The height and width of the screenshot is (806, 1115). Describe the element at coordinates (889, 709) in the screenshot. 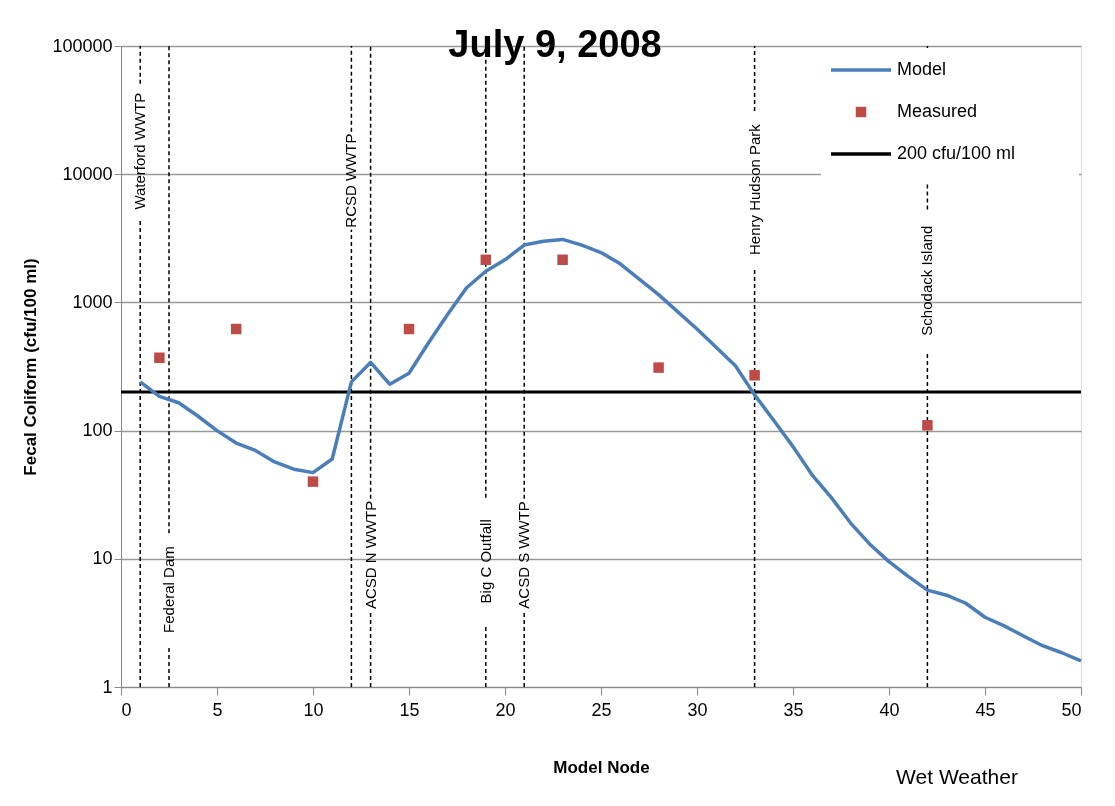

I see `x-tick-label: 40` at that location.